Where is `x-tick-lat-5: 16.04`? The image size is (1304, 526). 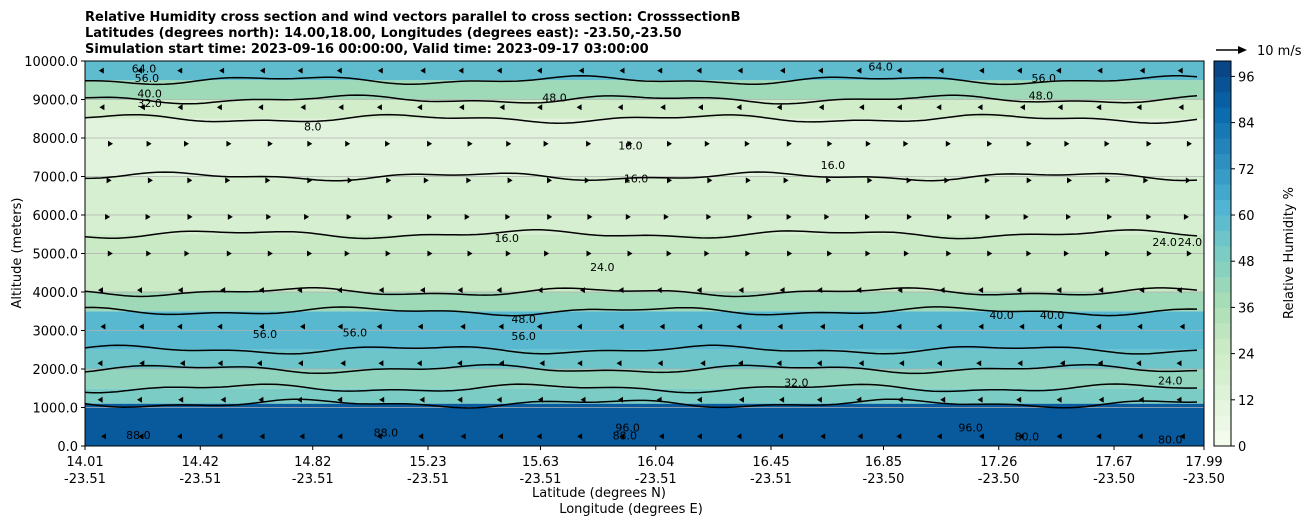 x-tick-lat-5: 16.04 is located at coordinates (655, 462).